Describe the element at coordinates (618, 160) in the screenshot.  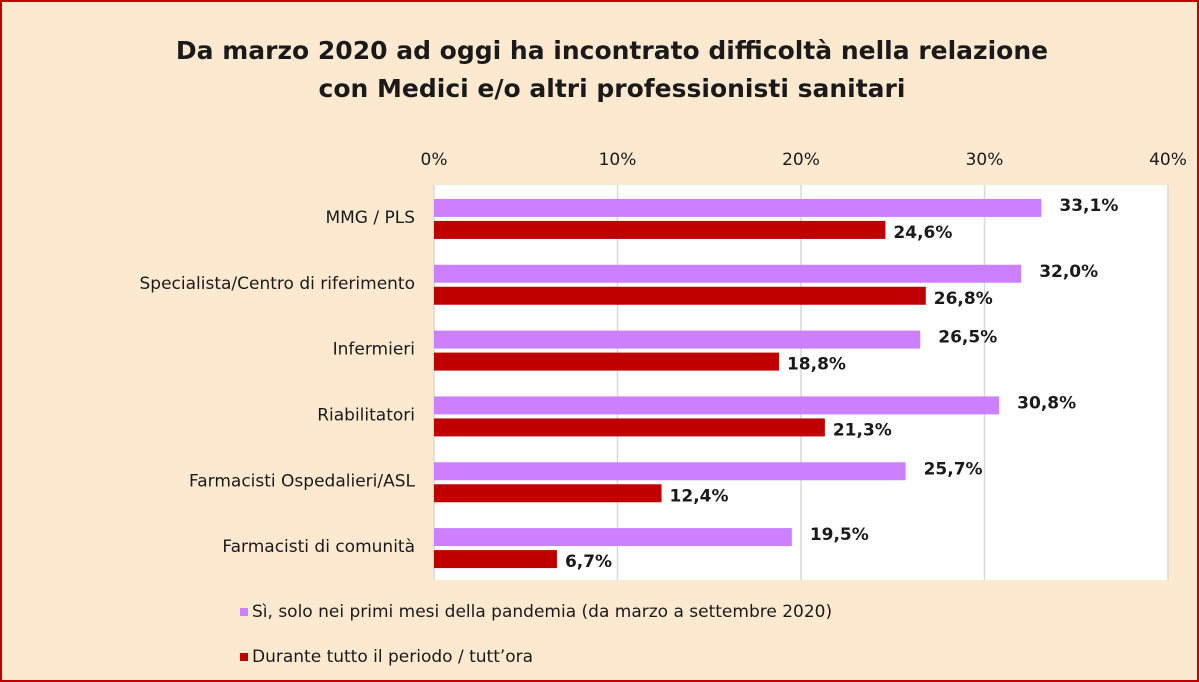
I see `x-tick-label: 10%` at that location.